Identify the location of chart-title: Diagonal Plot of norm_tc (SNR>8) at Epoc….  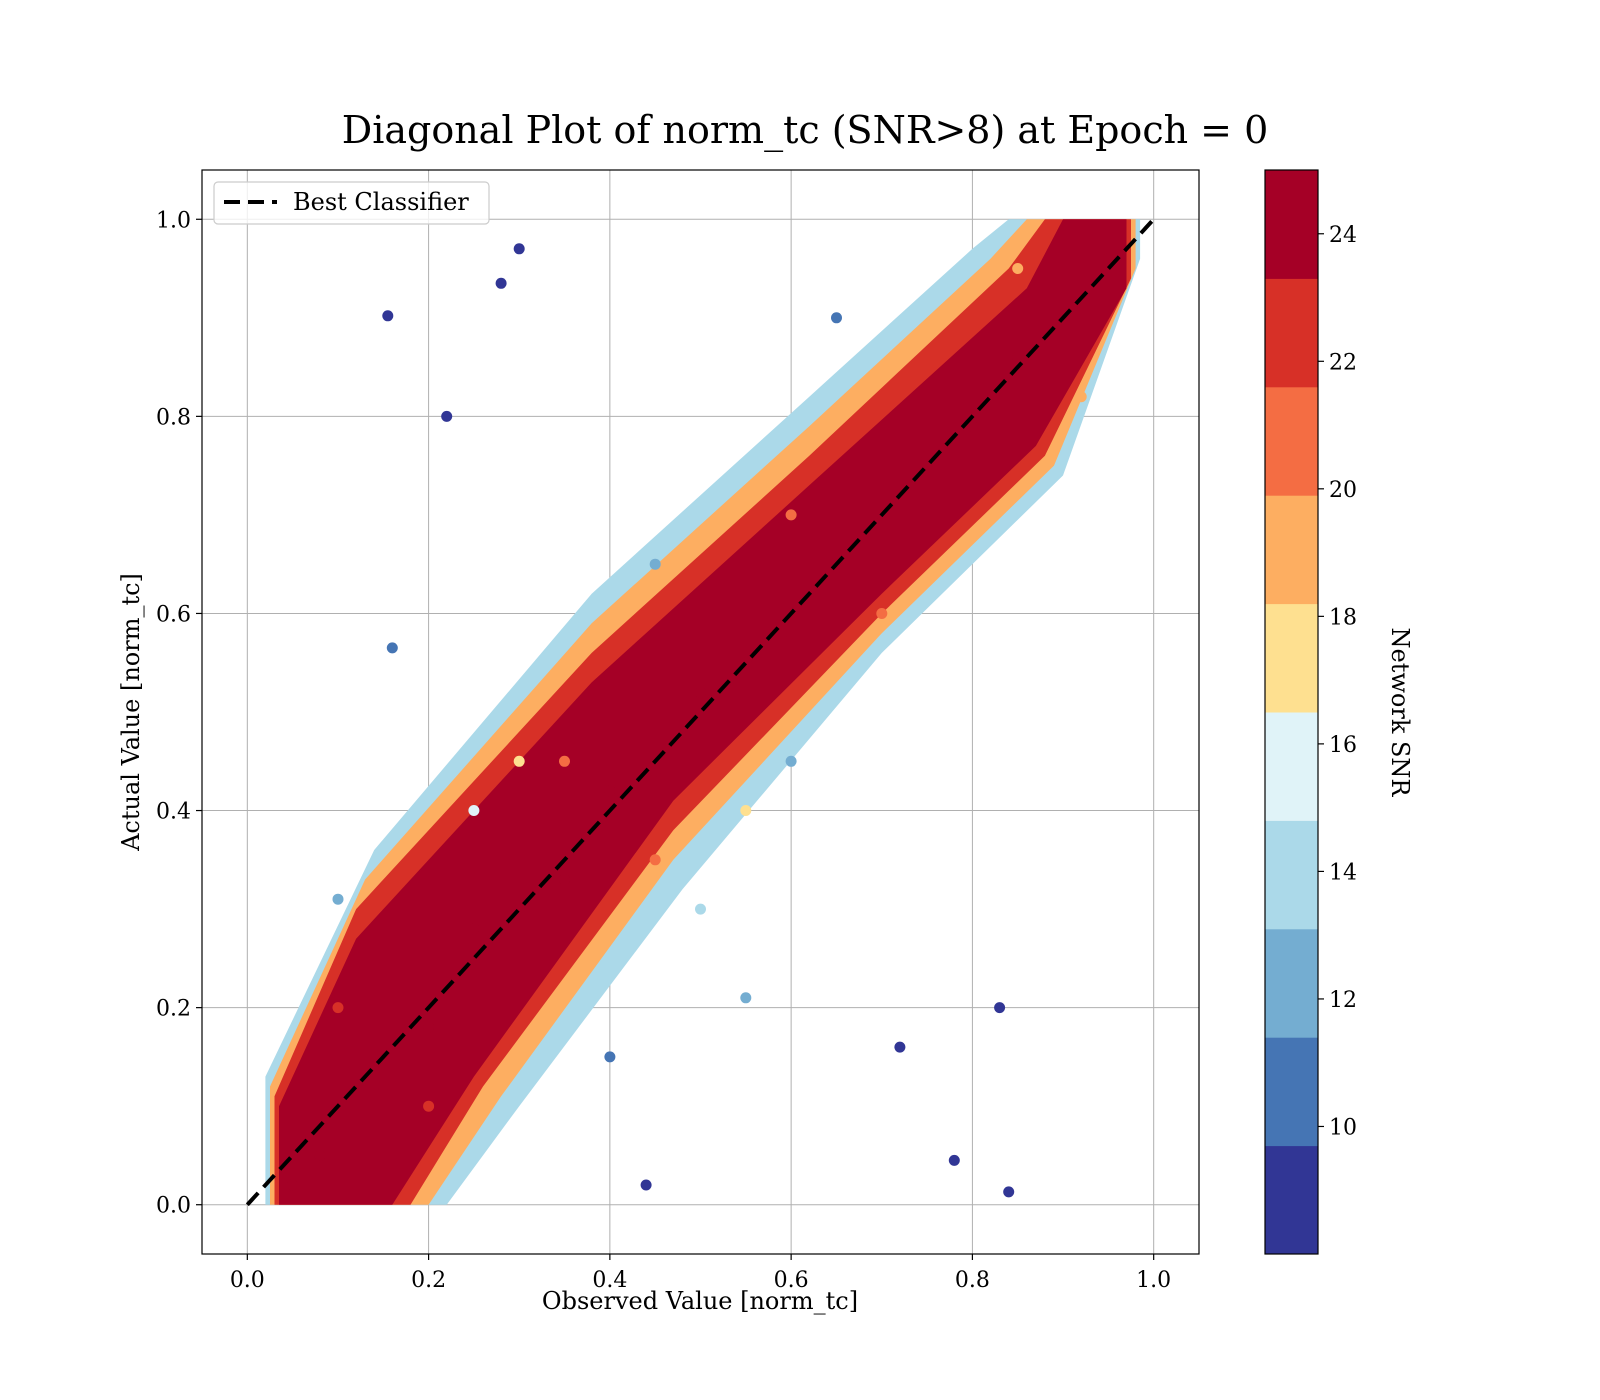
(805, 130).